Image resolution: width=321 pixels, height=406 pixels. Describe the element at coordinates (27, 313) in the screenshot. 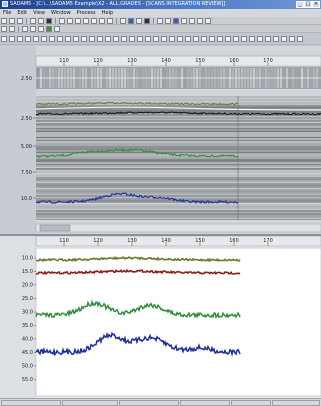

I see `lower-y-tick-label: 30.0` at that location.